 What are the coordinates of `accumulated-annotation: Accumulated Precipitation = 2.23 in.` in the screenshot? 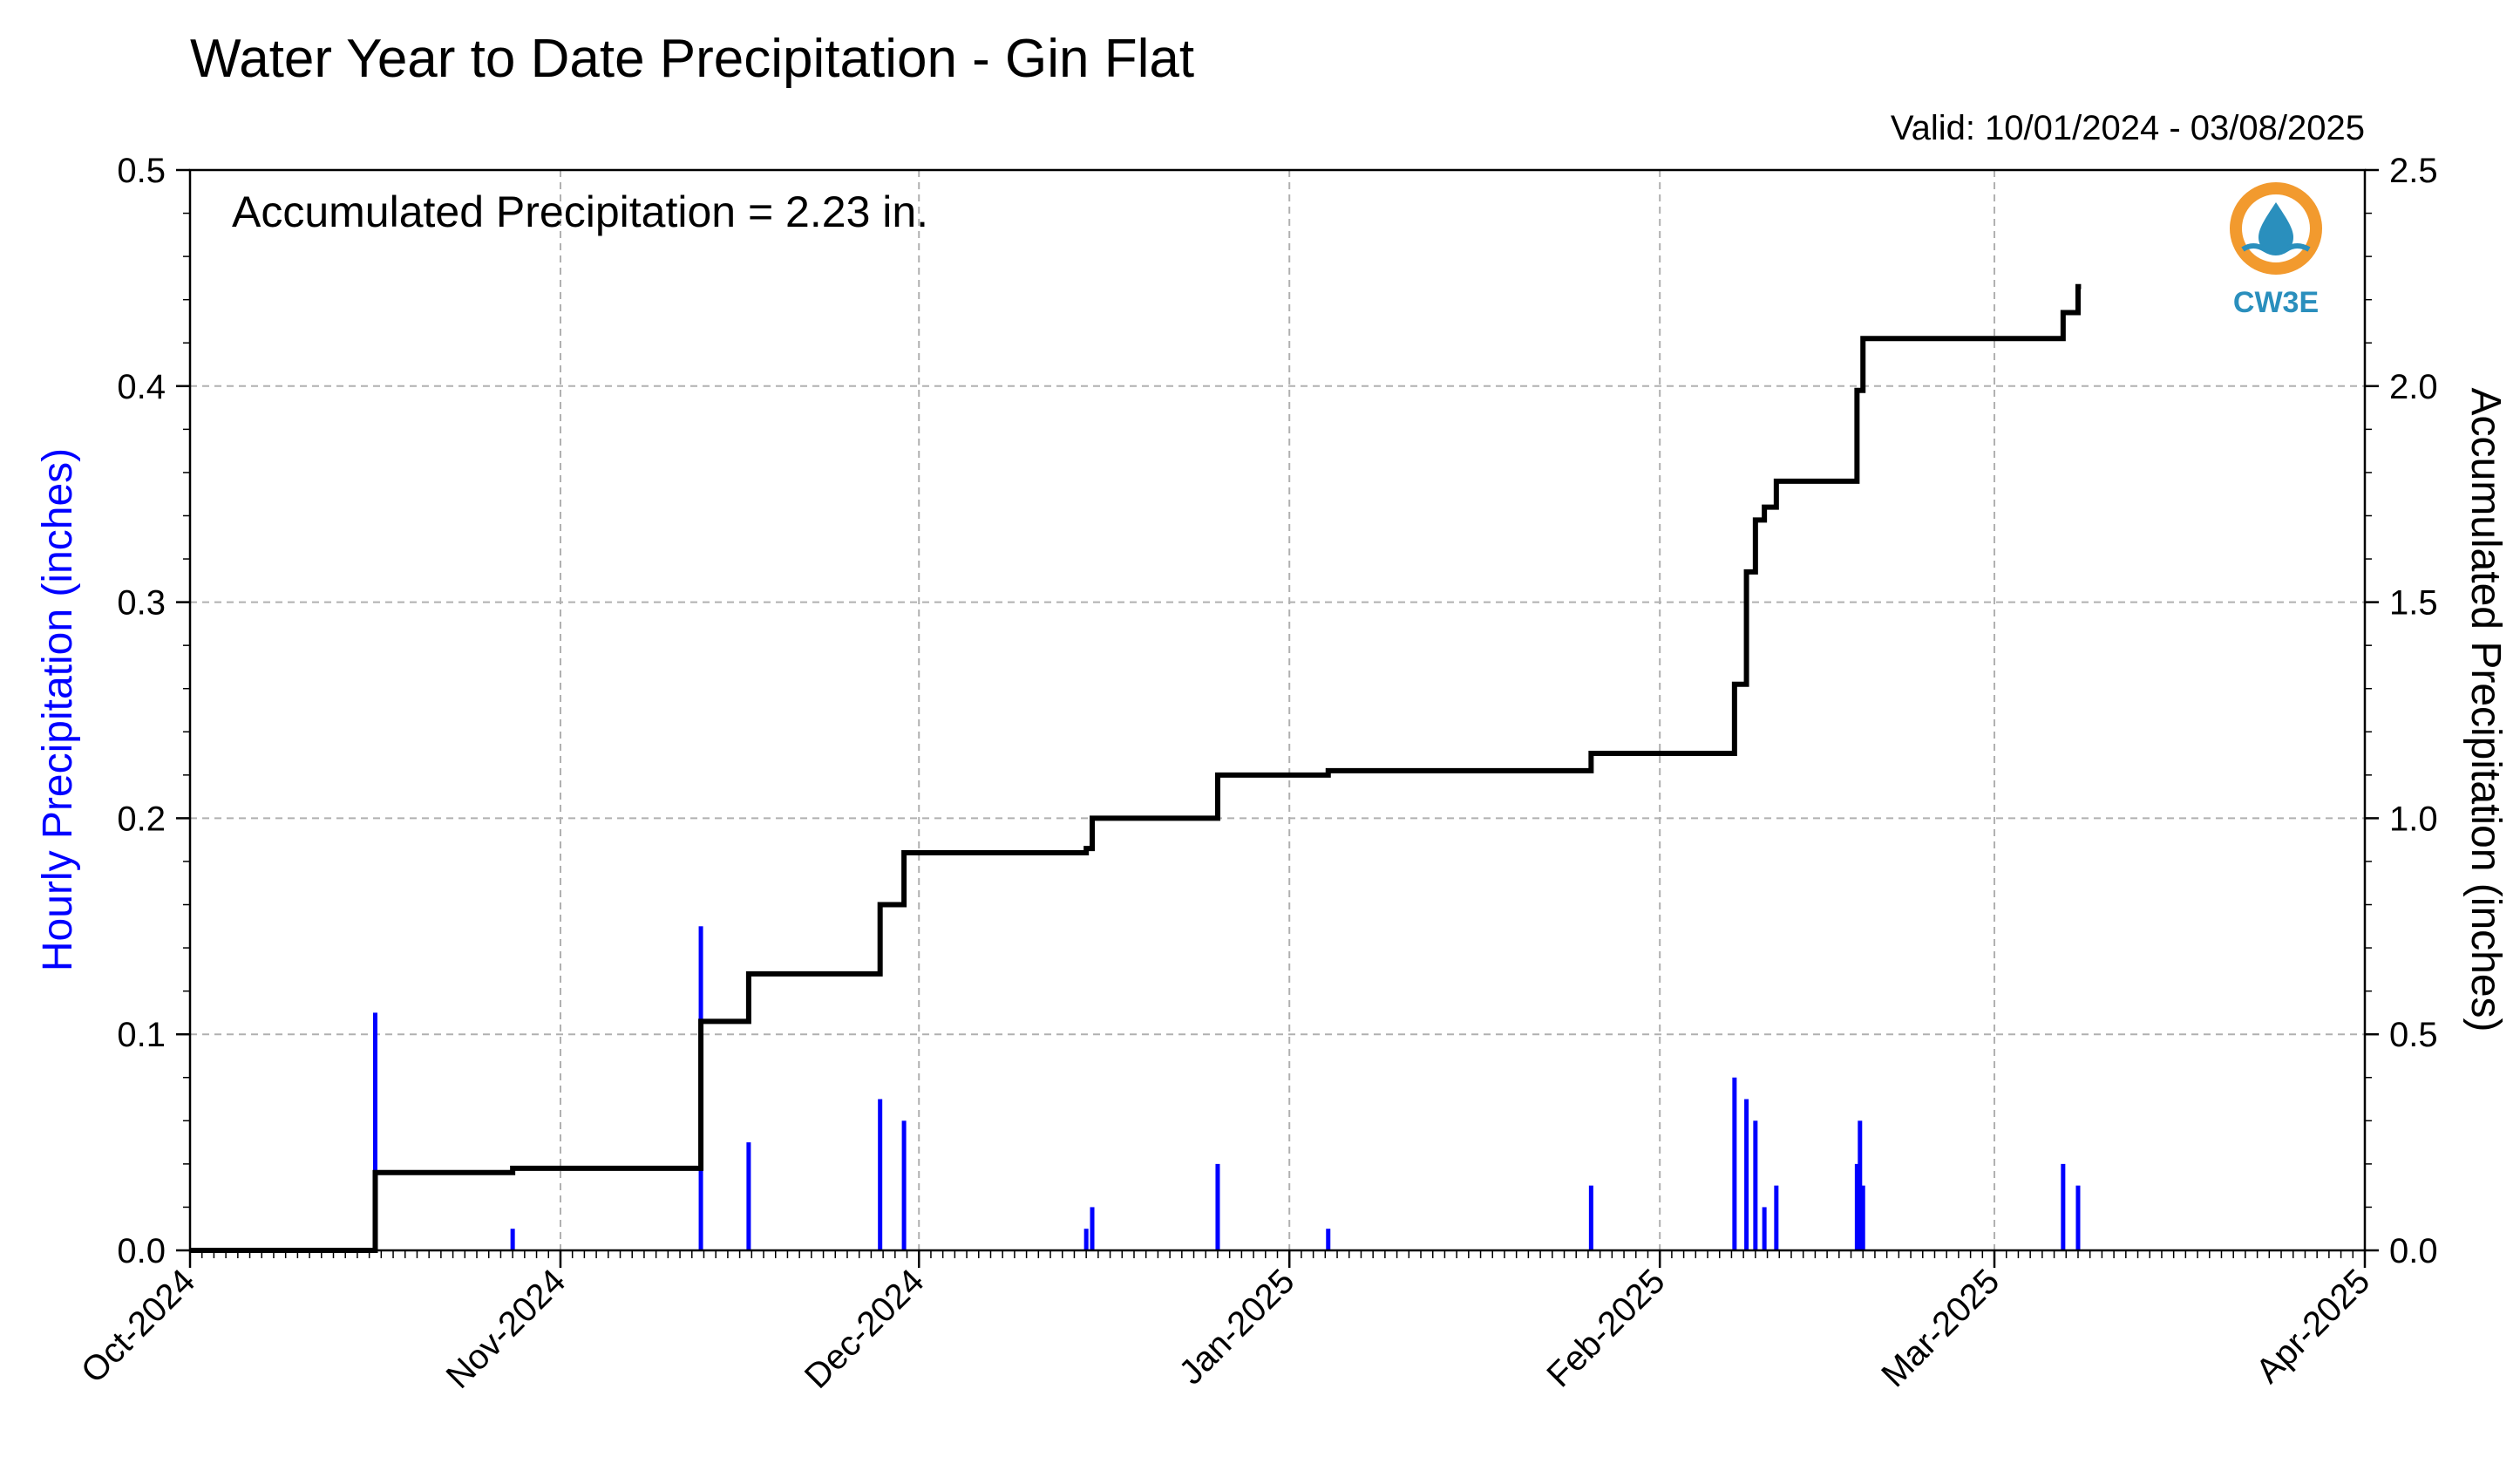 It's located at (580, 211).